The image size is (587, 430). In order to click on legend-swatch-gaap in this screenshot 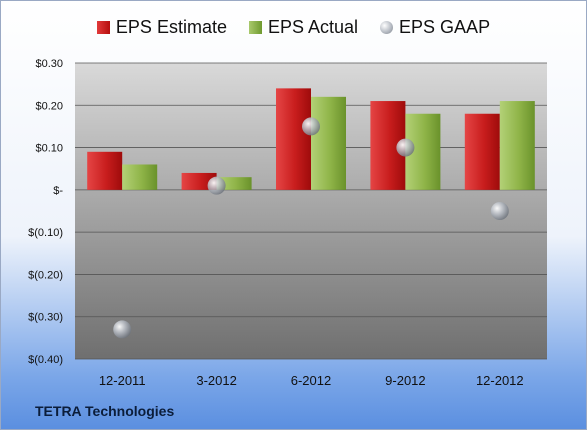, I will do `click(387, 27)`.